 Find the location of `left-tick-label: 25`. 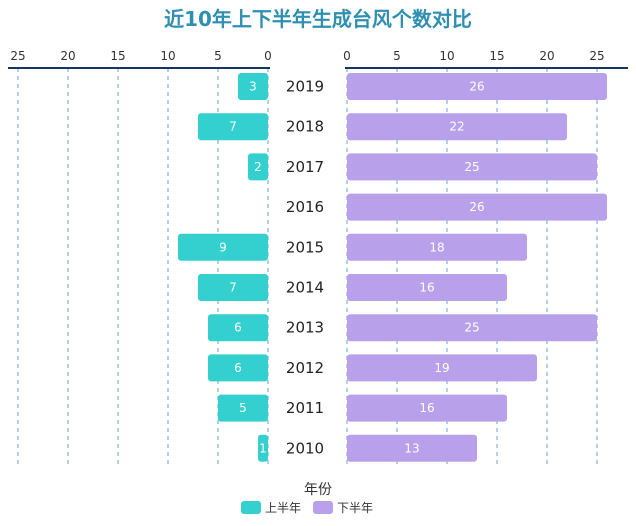

left-tick-label: 25 is located at coordinates (17, 56).